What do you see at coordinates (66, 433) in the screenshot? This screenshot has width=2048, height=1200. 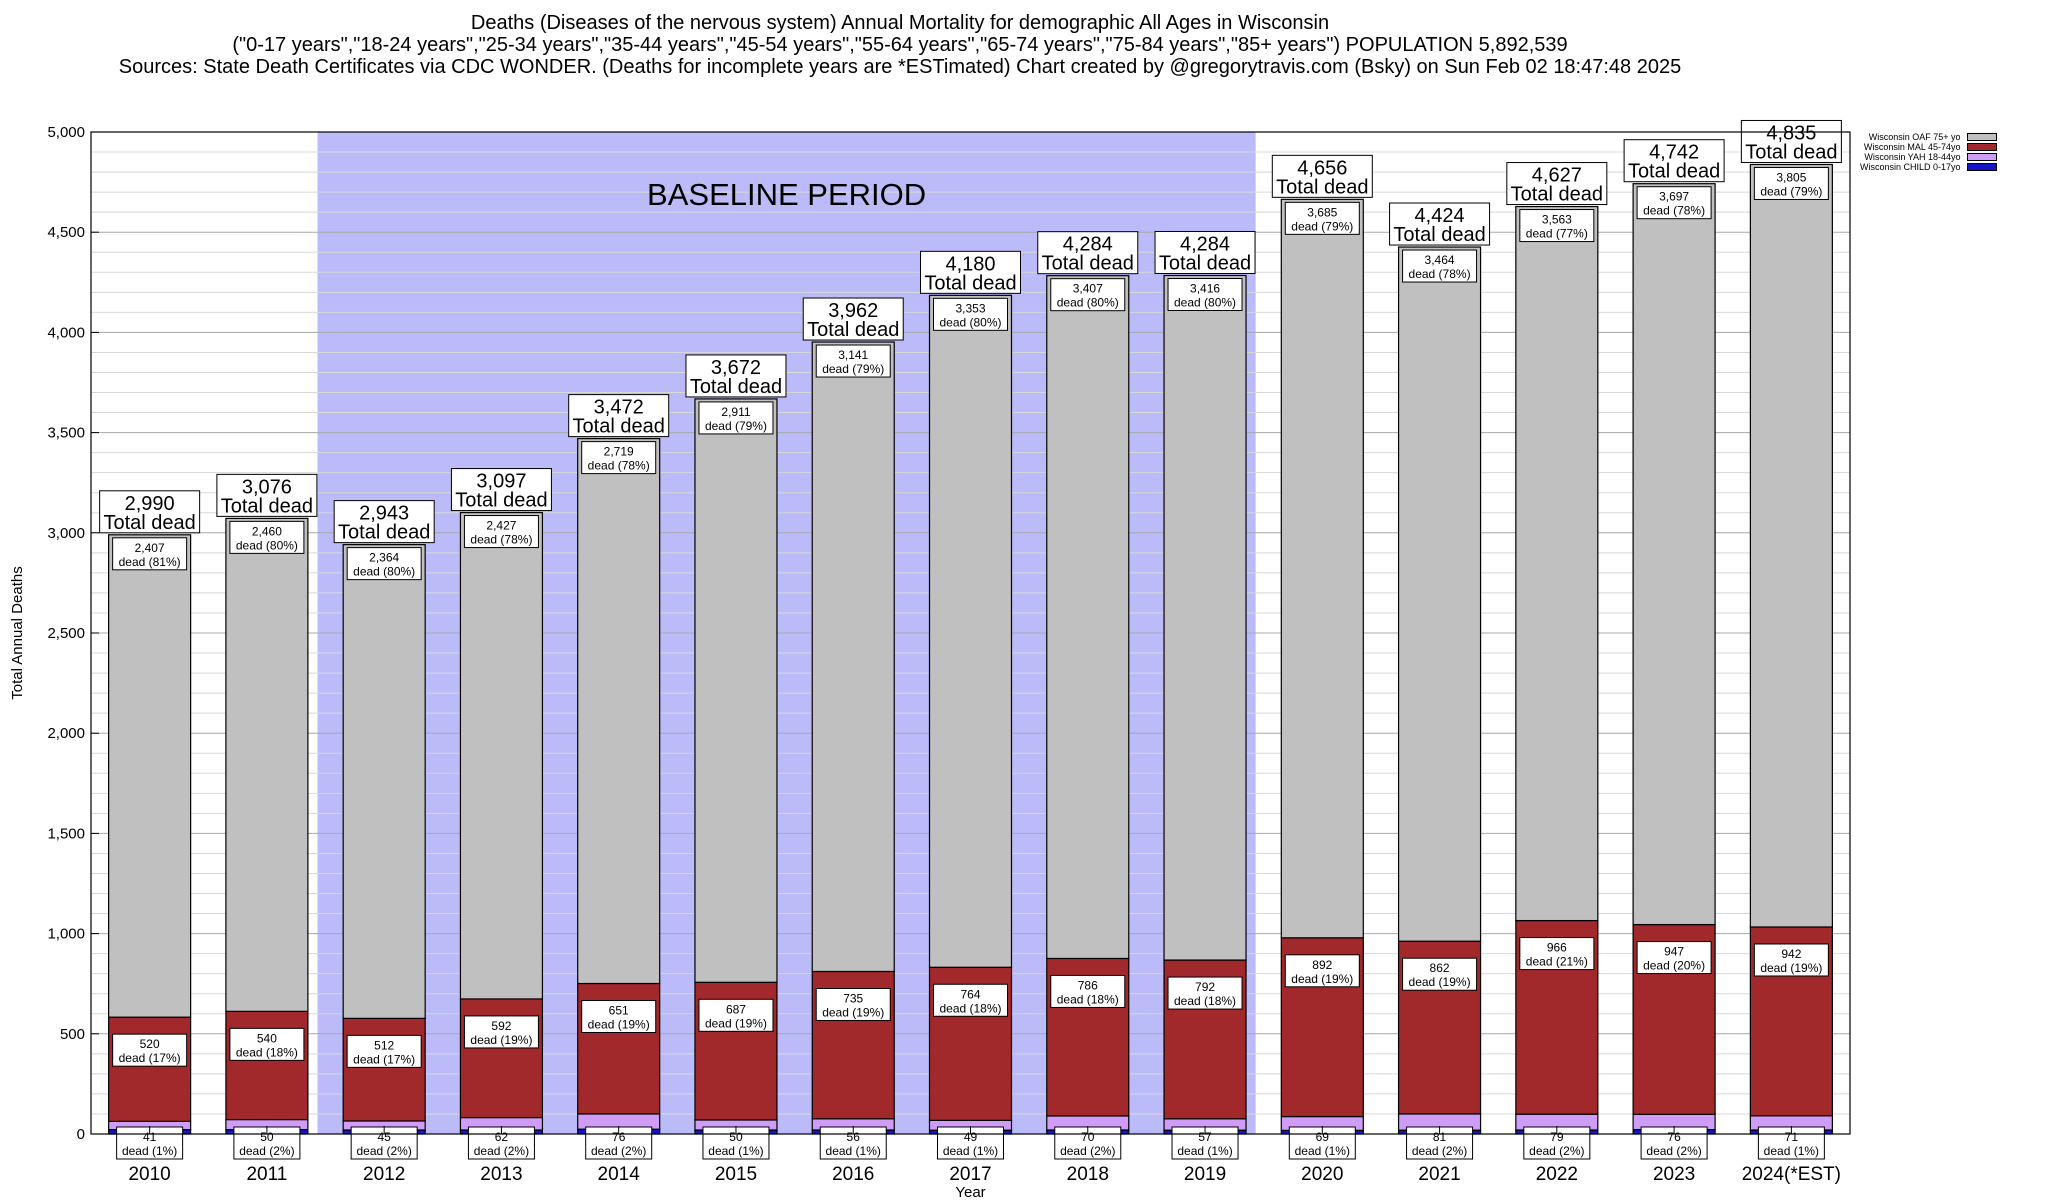 I see `y-tick-label: 3,500` at bounding box center [66, 433].